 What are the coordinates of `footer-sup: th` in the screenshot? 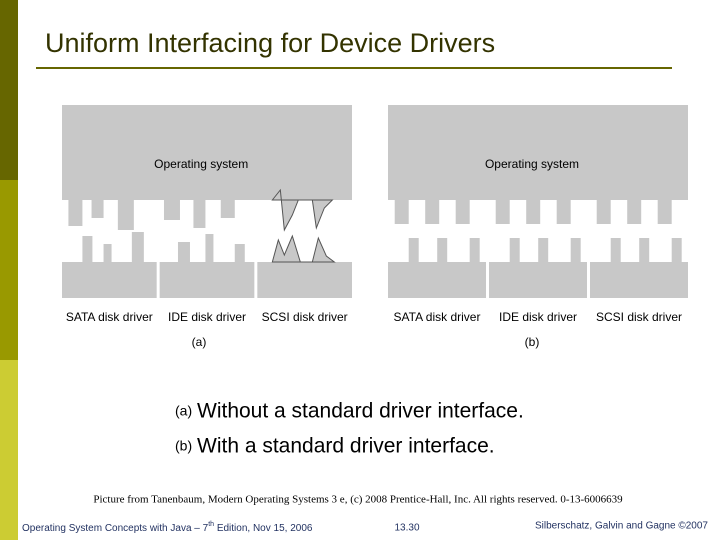 It's located at (211, 524).